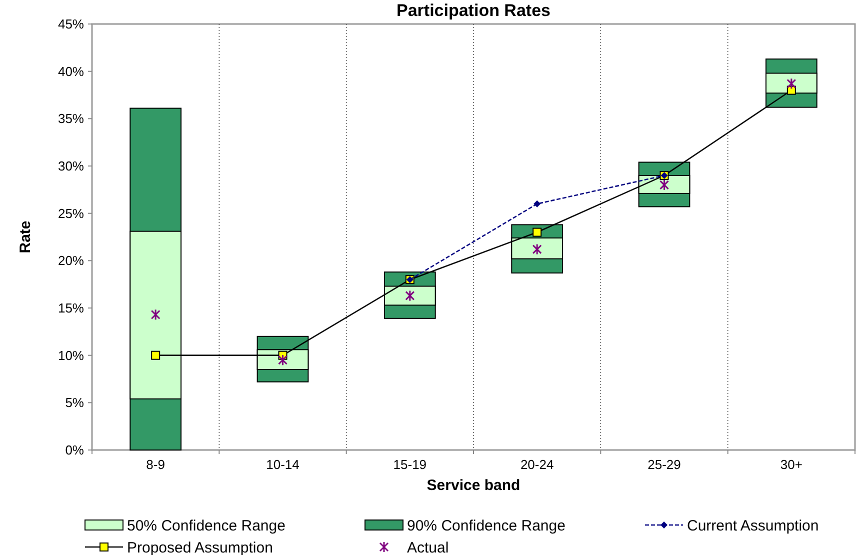  What do you see at coordinates (283, 464) in the screenshot?
I see `x-tick-label: 10-14` at bounding box center [283, 464].